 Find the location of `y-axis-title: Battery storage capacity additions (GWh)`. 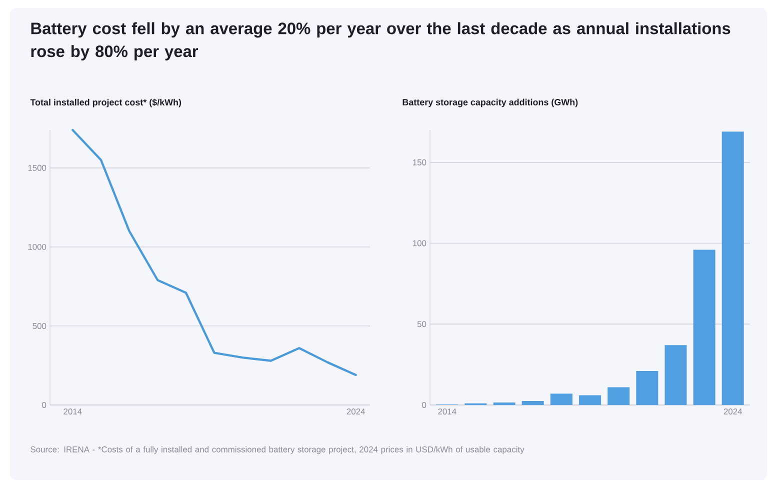

y-axis-title: Battery storage capacity additions (GWh) is located at coordinates (490, 103).